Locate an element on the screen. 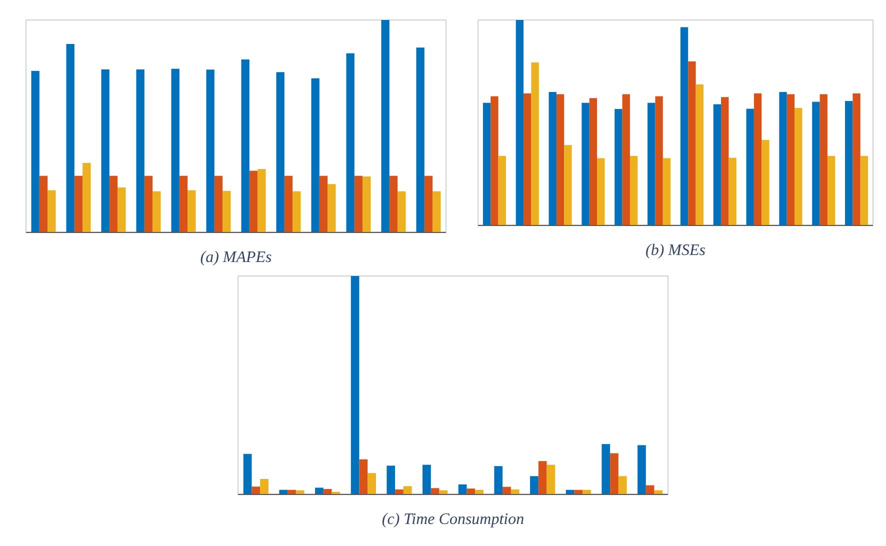  text: (b) MSEs is located at coordinates (676, 250).